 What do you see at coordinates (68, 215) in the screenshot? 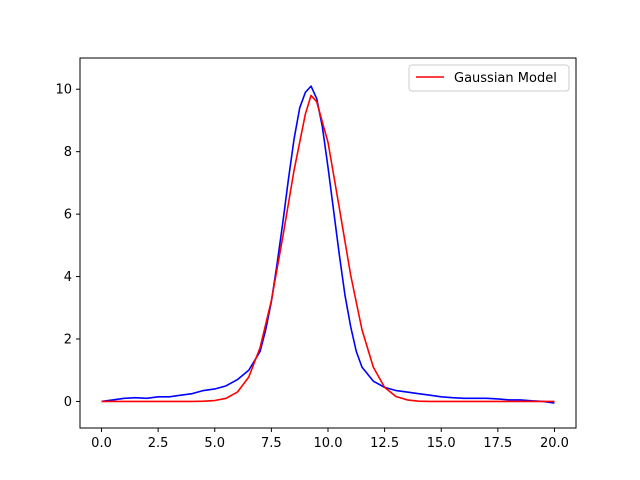
I see `y-tick-label: 6` at bounding box center [68, 215].